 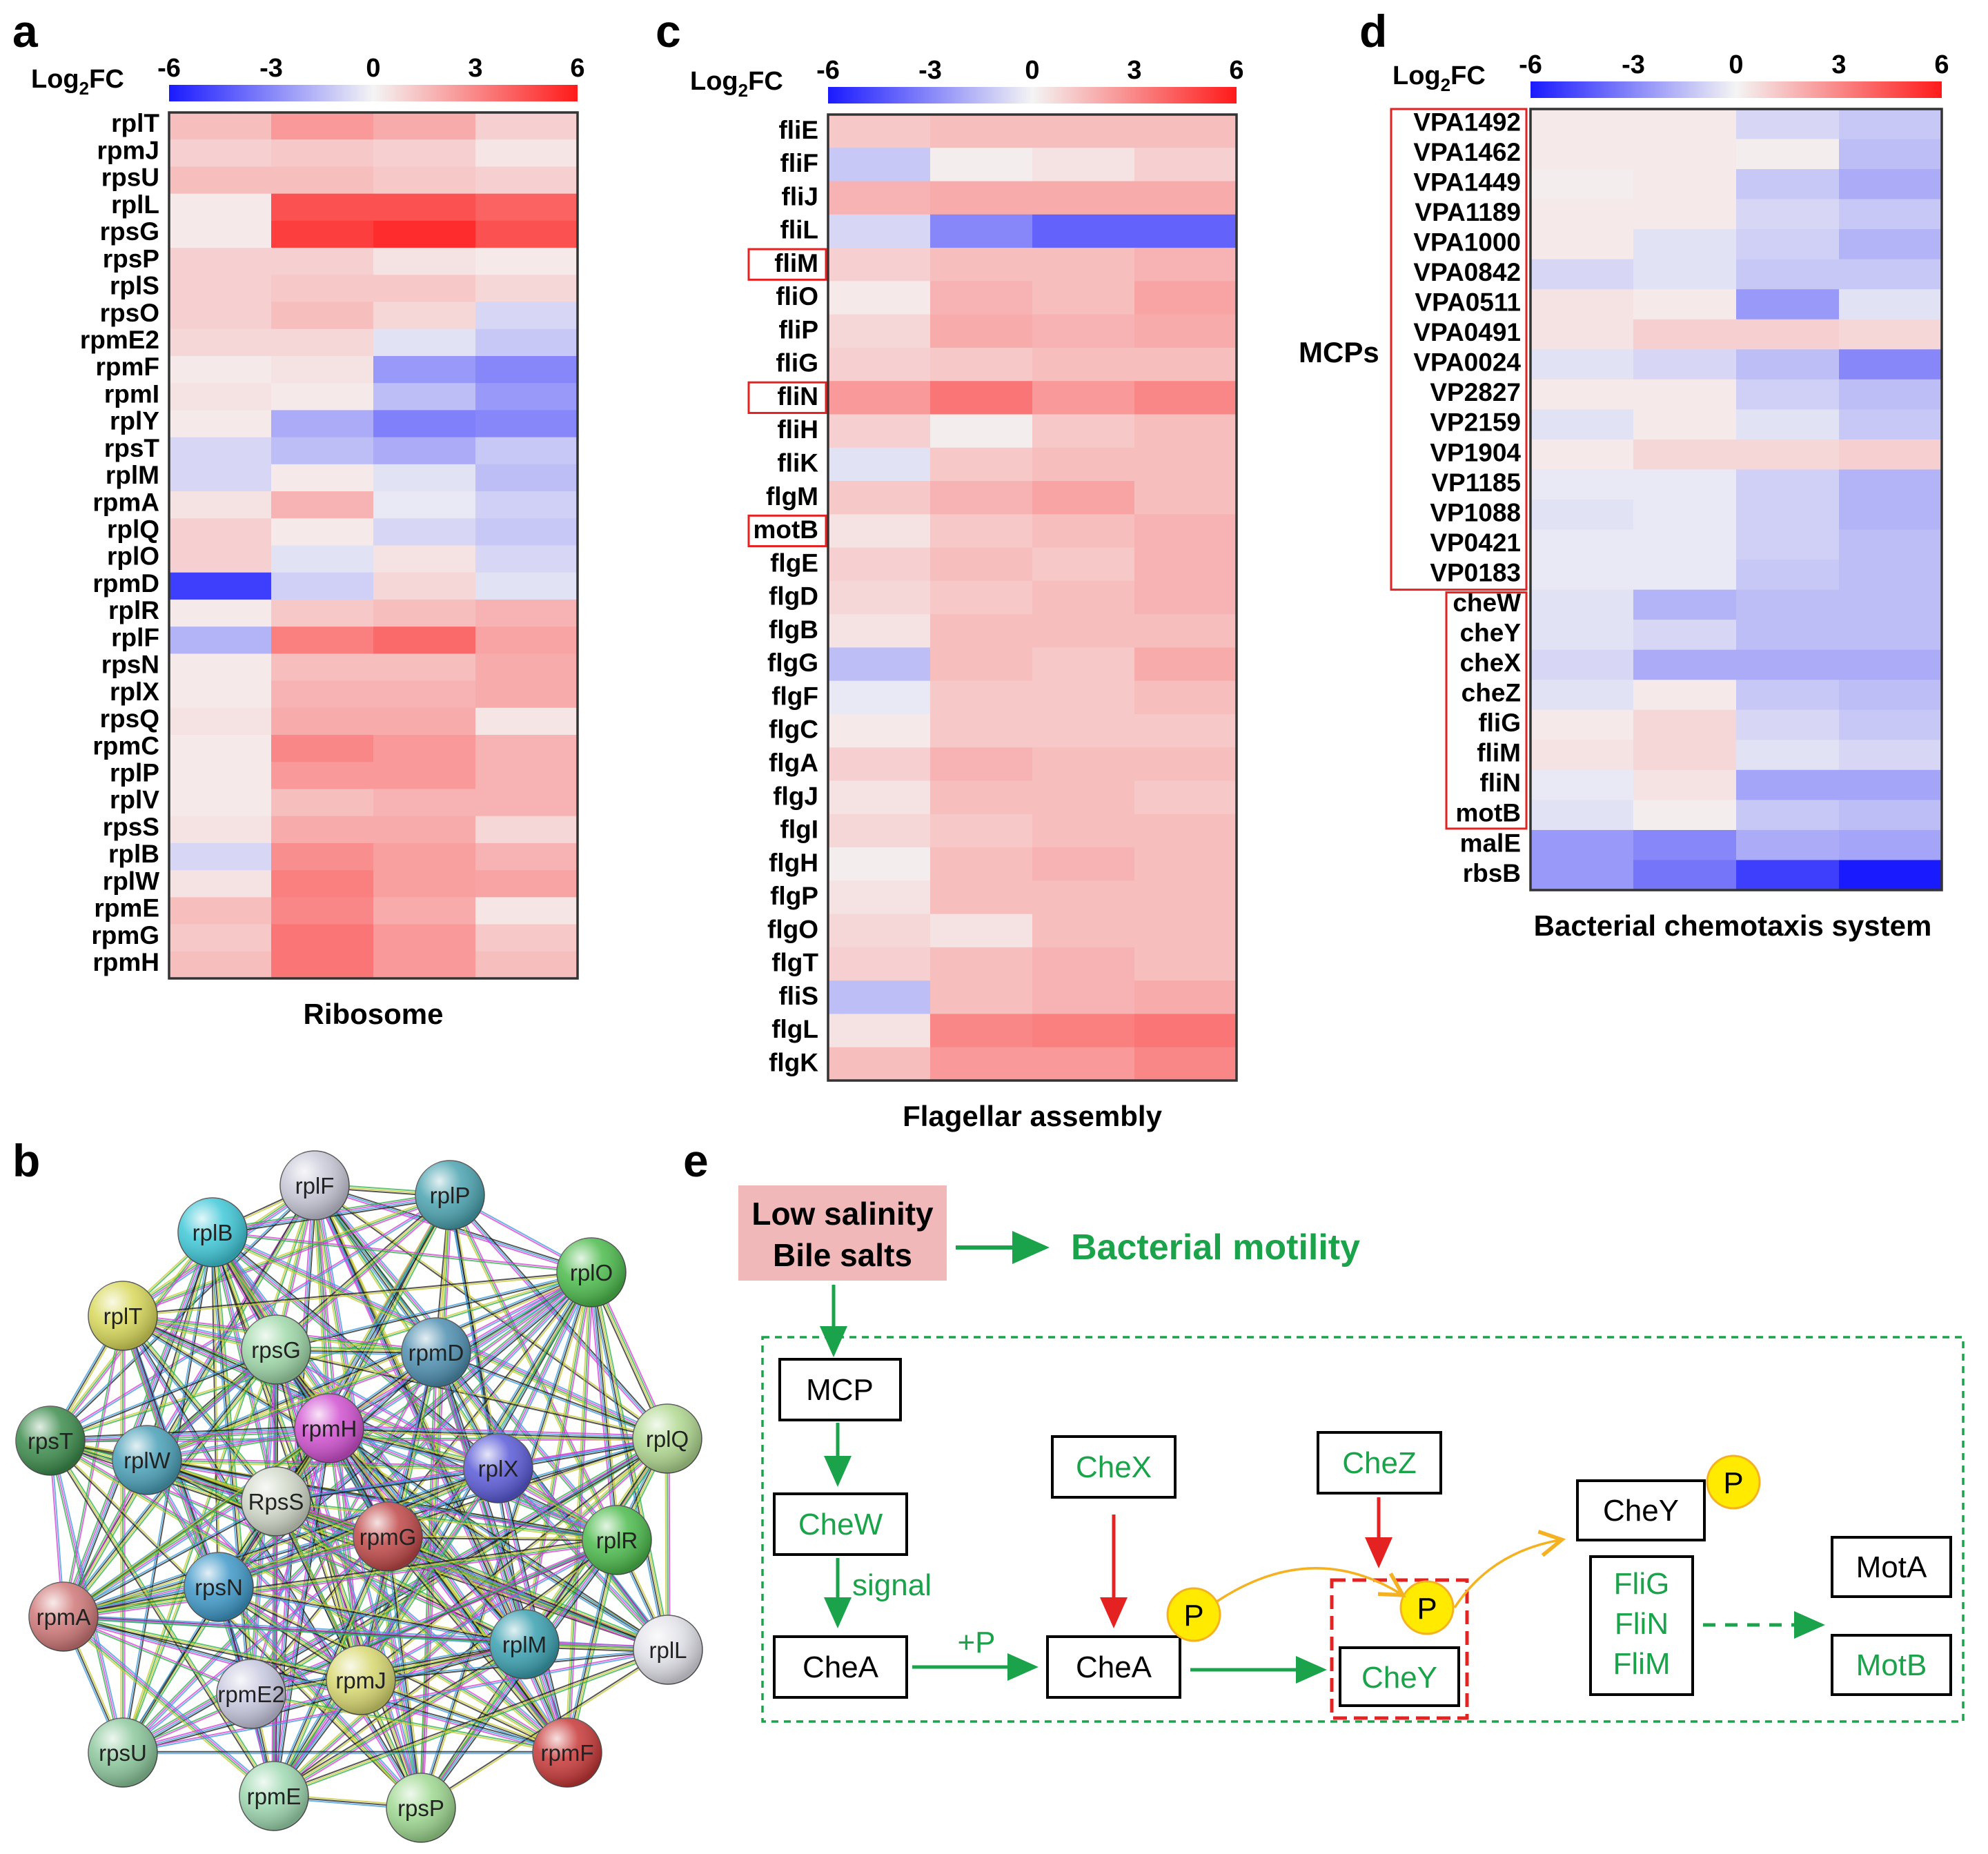 I want to click on flig-label: FliG, so click(x=1642, y=1584).